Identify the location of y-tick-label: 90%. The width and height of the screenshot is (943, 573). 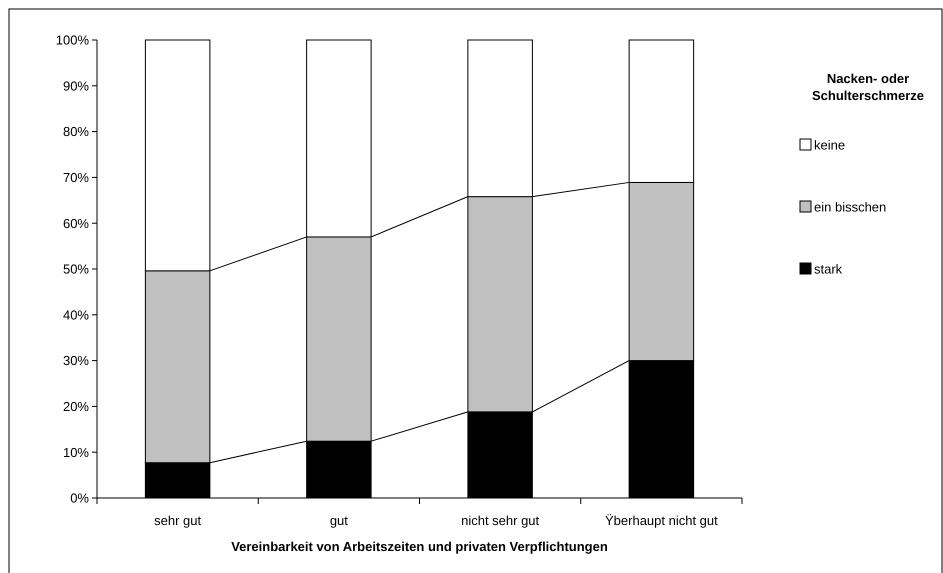
(76, 86).